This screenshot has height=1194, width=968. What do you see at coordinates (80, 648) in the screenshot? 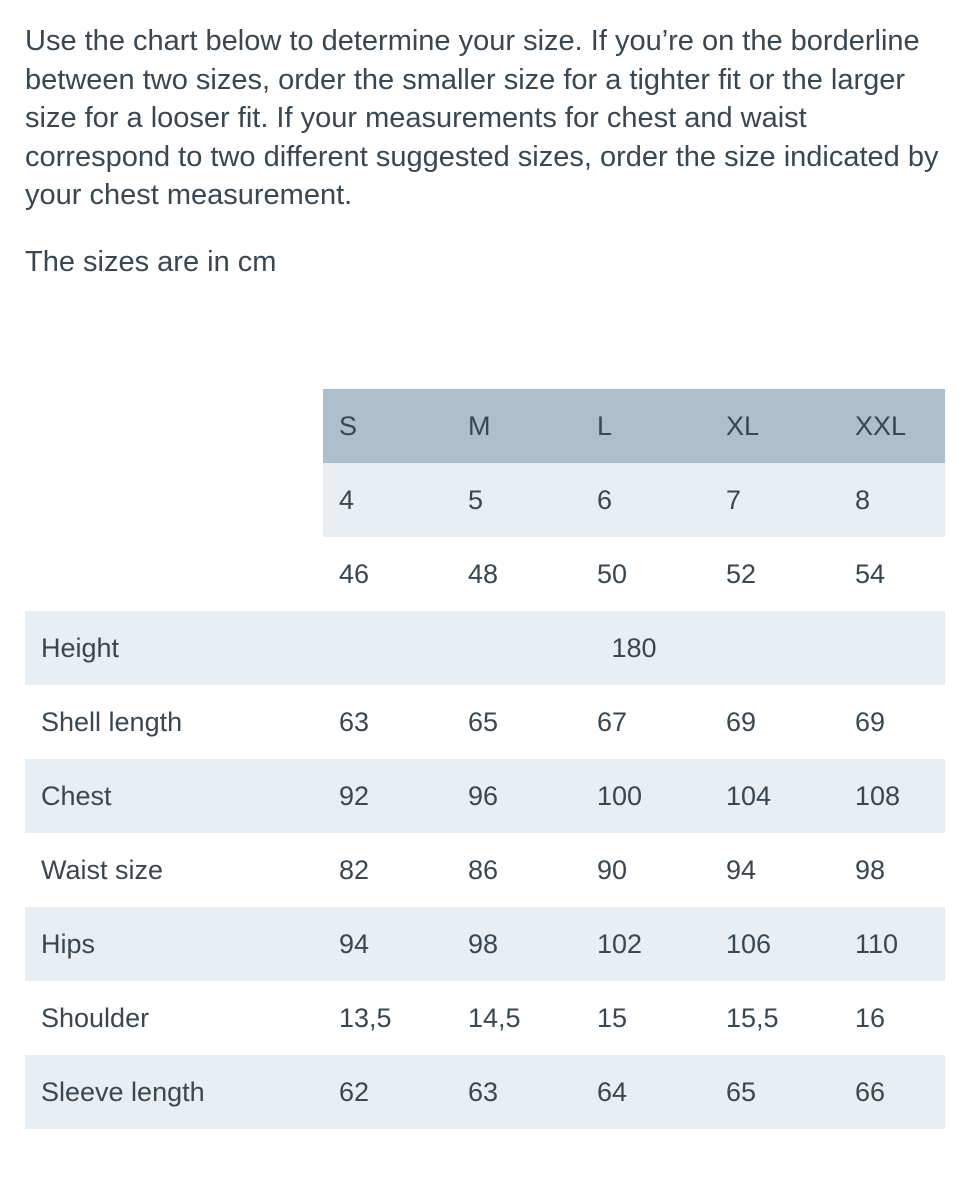
I see `row-label: Height` at bounding box center [80, 648].